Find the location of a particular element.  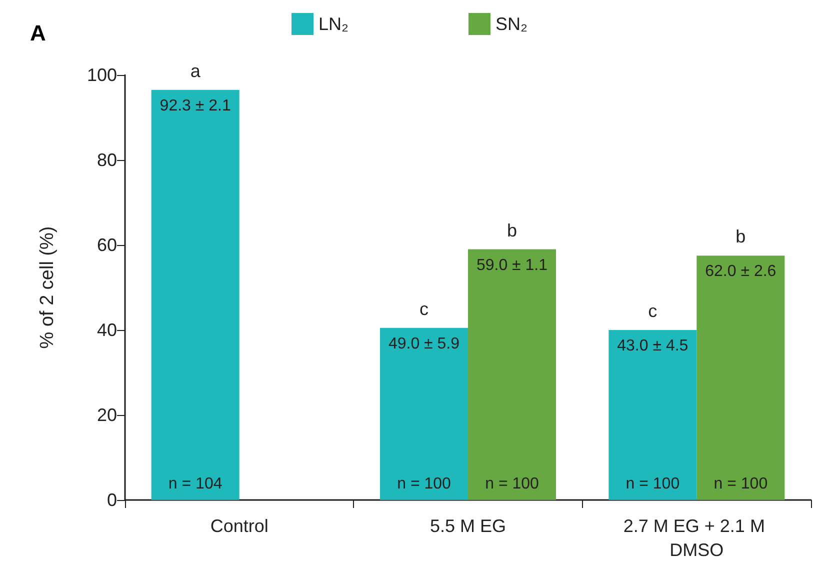

legend-label: LN₂ is located at coordinates (333, 24).